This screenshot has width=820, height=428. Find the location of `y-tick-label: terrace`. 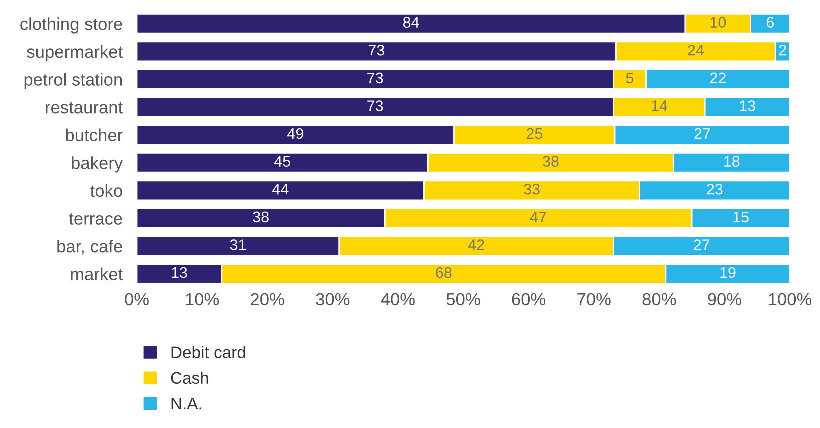

y-tick-label: terrace is located at coordinates (95, 219).